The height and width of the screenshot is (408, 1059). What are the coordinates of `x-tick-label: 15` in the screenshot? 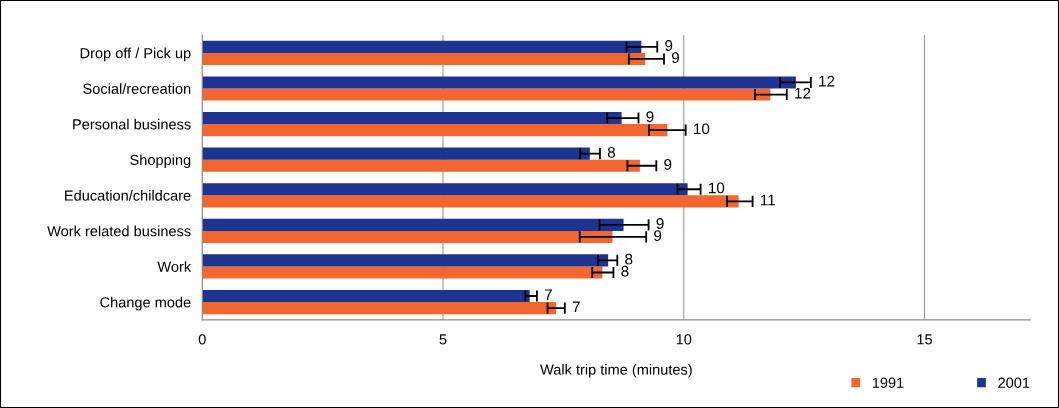 It's located at (924, 339).